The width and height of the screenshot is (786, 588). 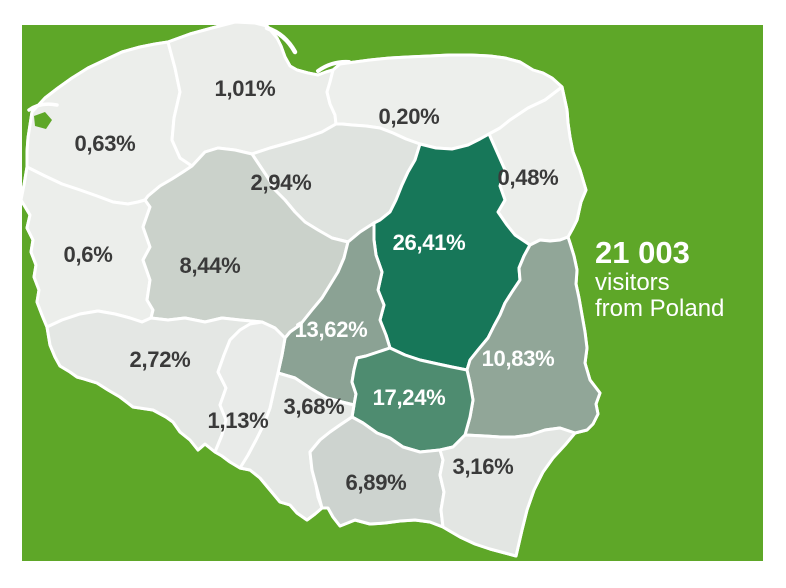 What do you see at coordinates (189, 77) in the screenshot?
I see `coast-details-layer` at bounding box center [189, 77].